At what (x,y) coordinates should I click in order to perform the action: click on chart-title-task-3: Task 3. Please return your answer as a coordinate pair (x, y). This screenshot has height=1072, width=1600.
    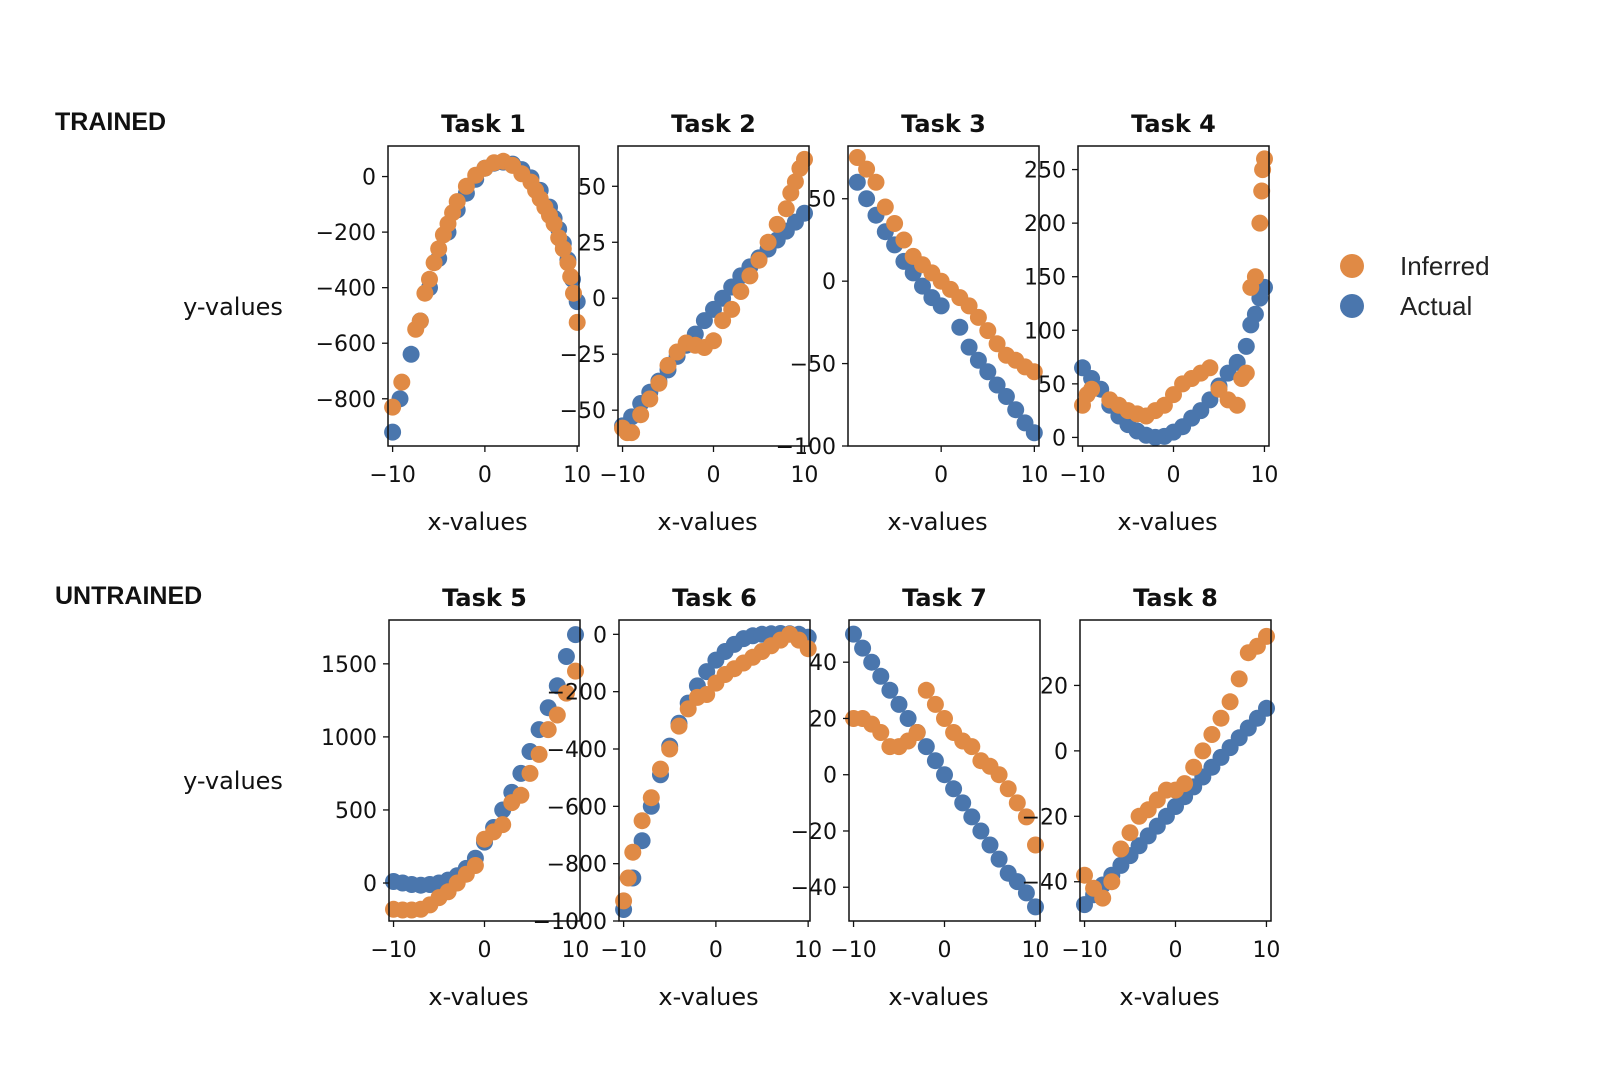
    Looking at the image, I should click on (943, 124).